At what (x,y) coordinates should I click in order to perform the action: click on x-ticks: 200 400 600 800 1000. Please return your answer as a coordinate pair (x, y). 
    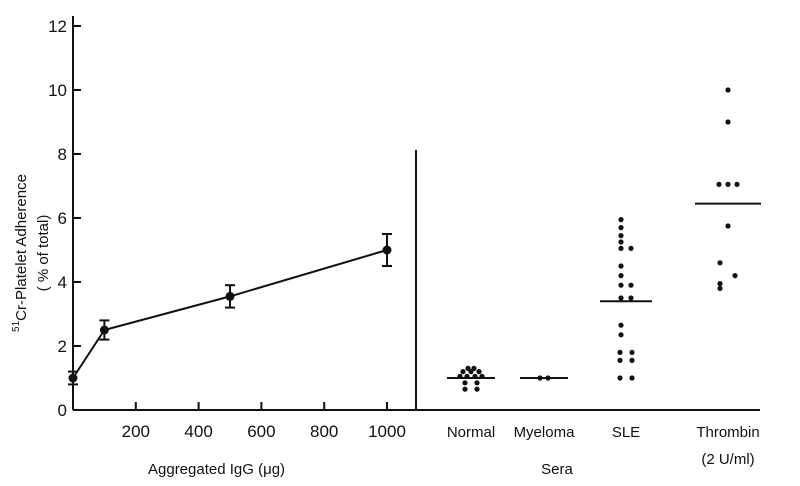
    Looking at the image, I should click on (264, 421).